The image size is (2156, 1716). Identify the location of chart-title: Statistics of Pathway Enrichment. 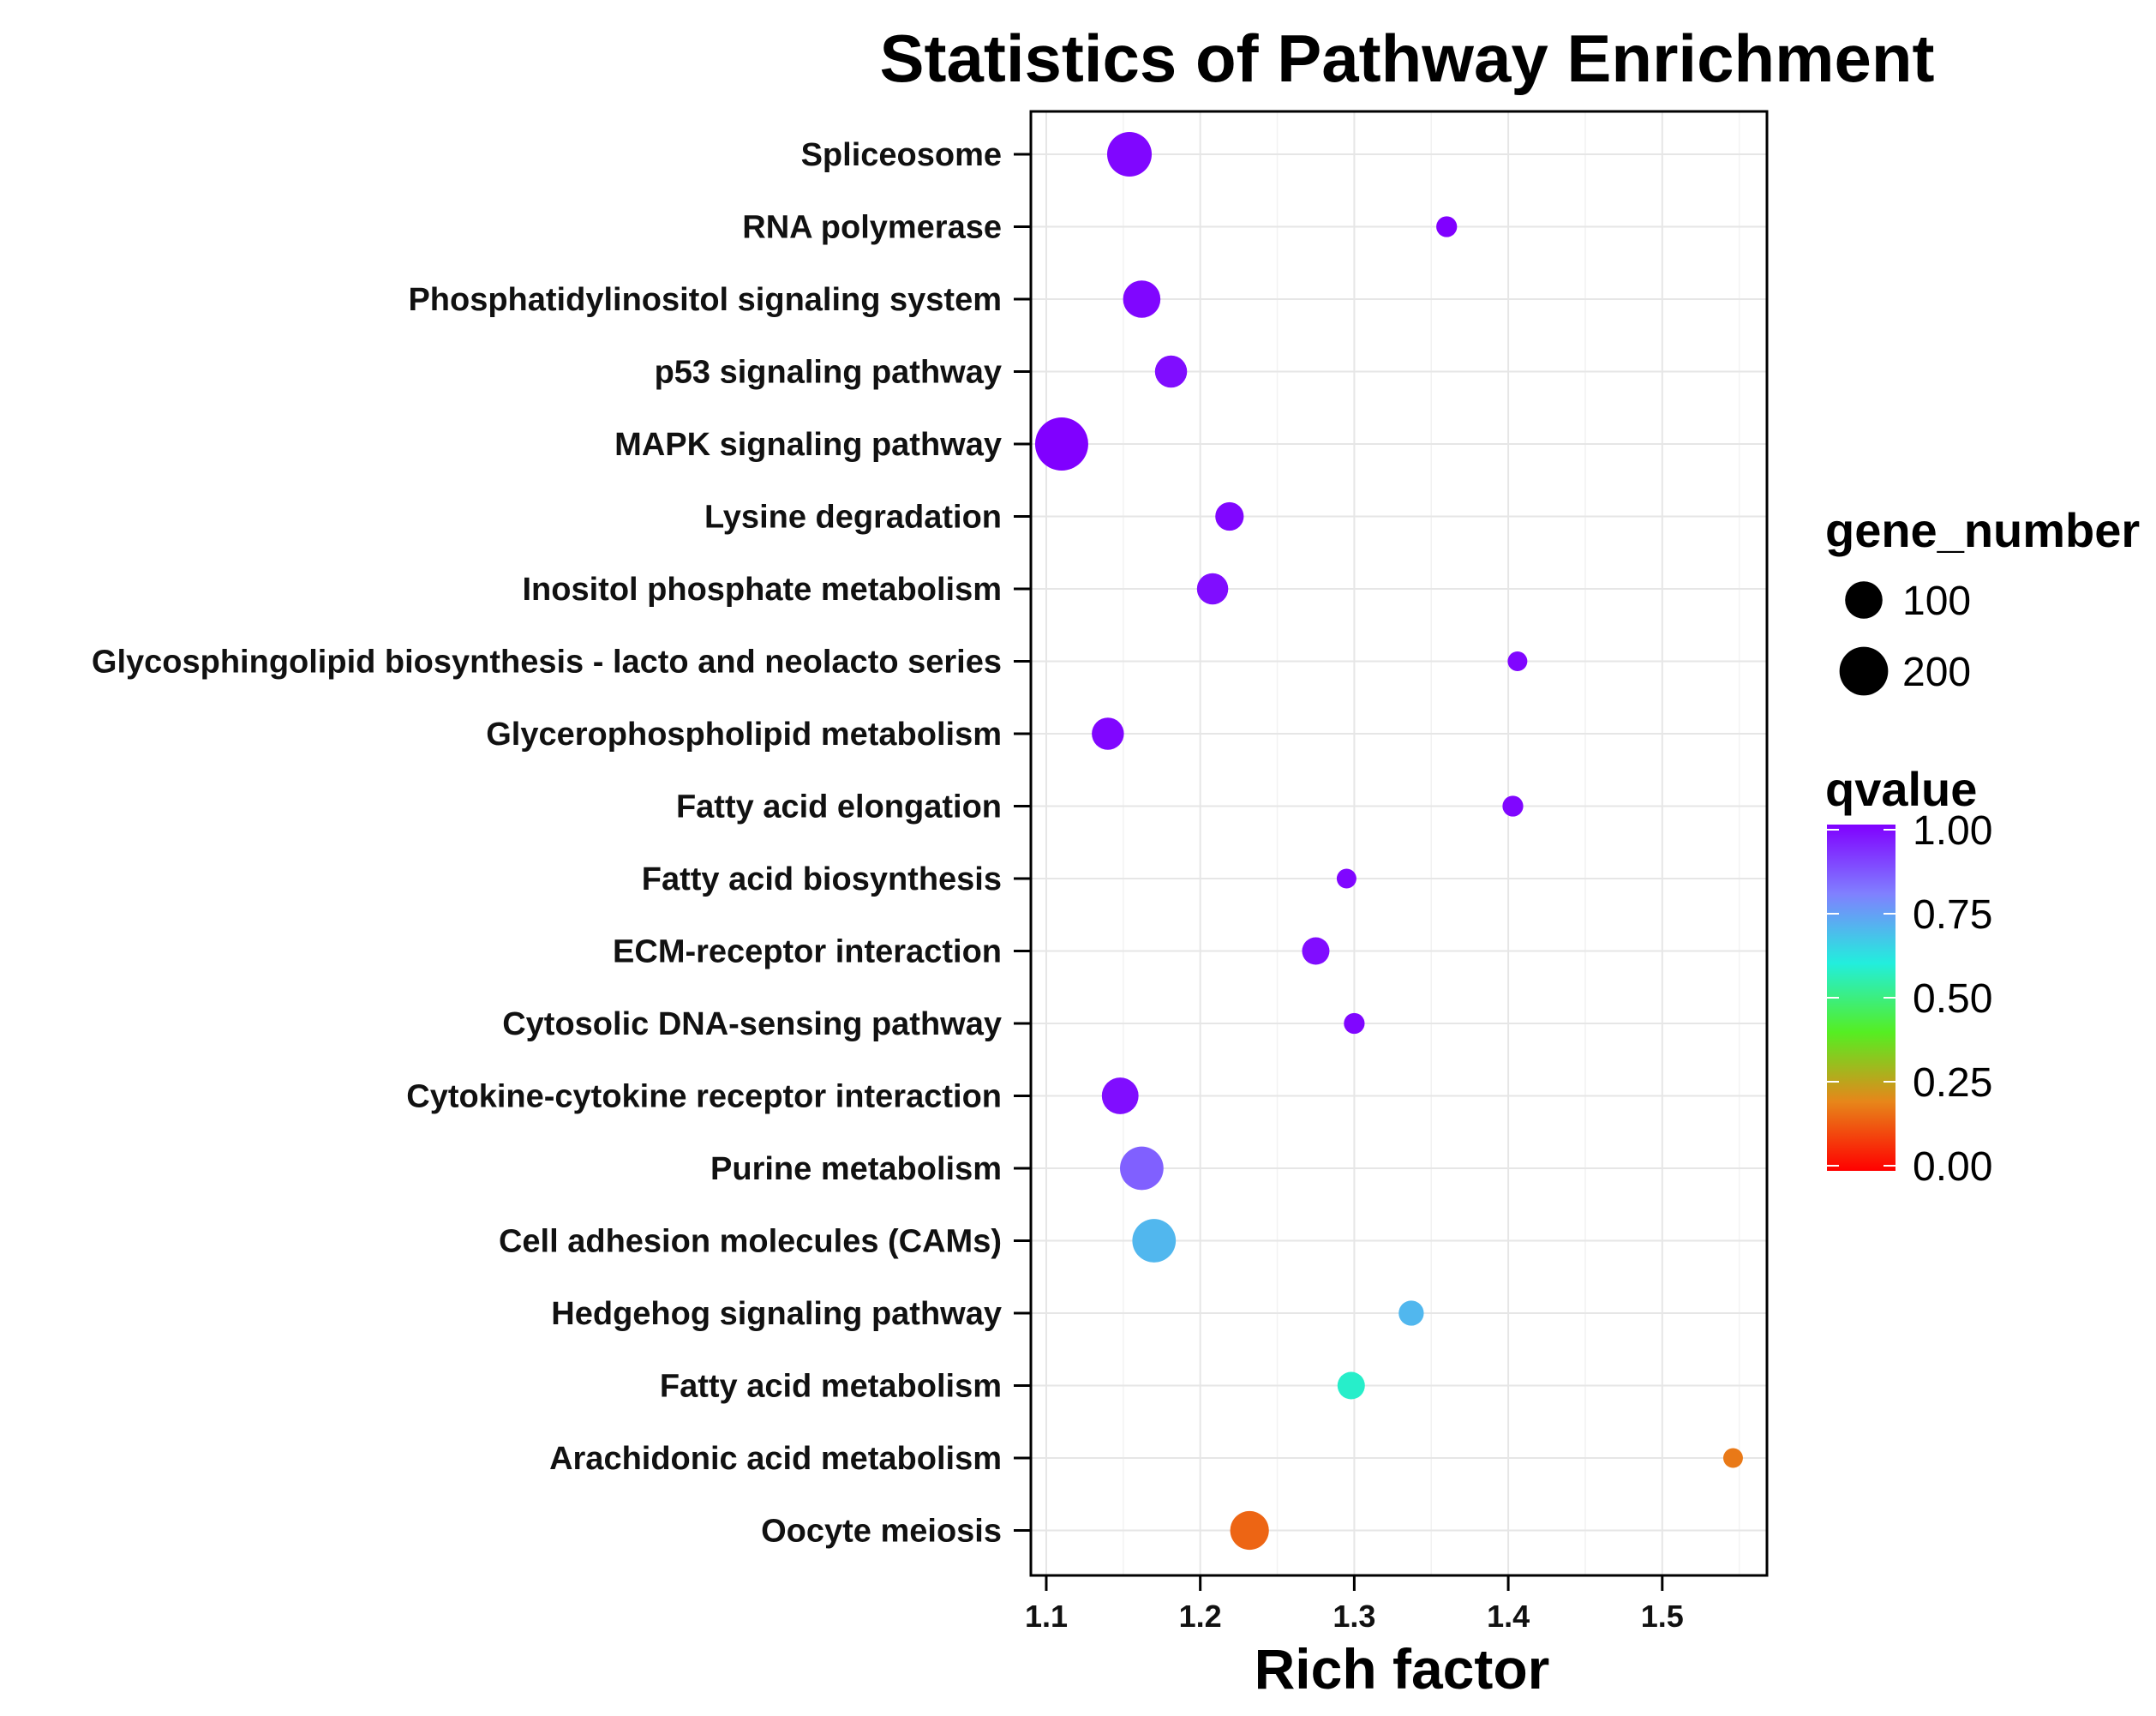
(1408, 58).